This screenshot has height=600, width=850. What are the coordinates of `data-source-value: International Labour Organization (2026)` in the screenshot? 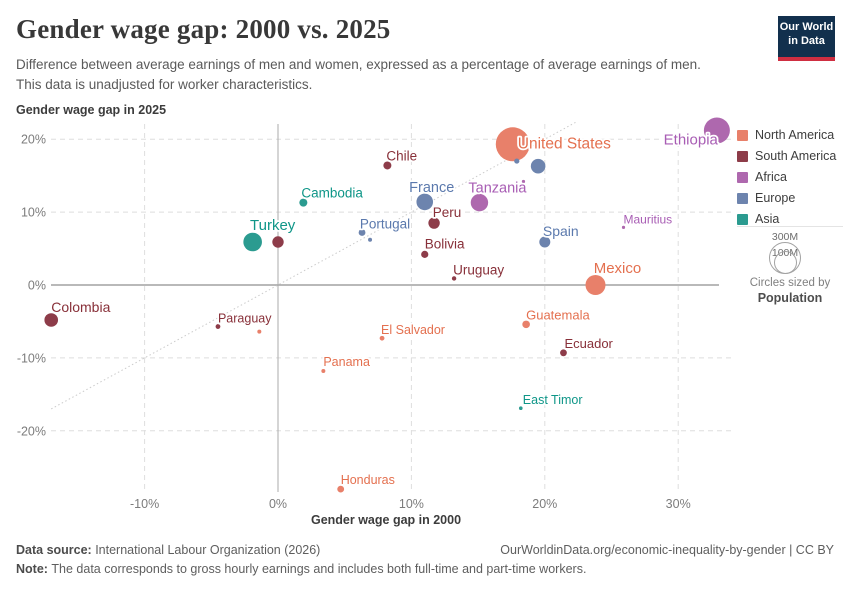 It's located at (208, 550).